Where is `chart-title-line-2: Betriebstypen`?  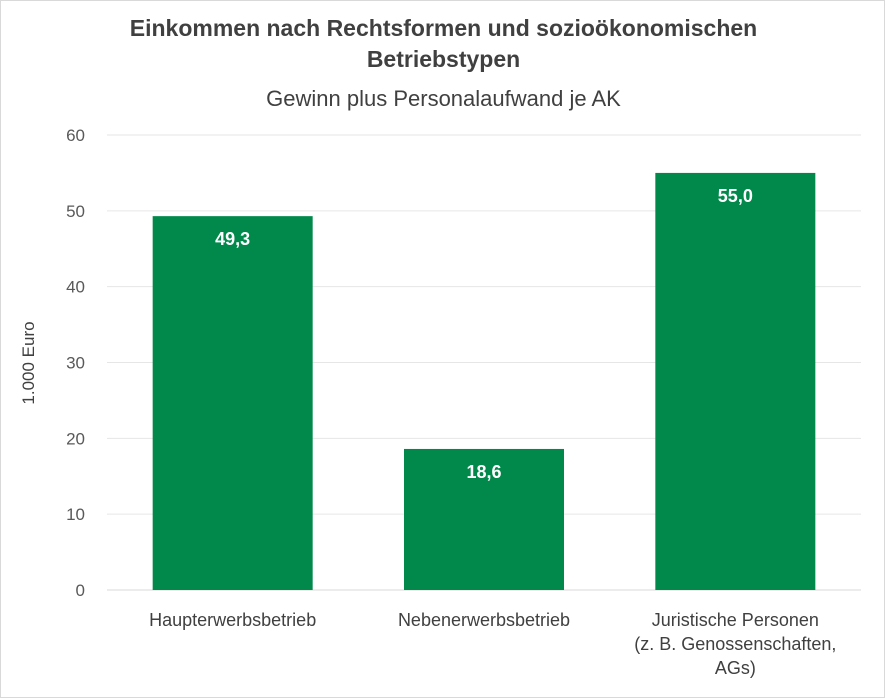
chart-title-line-2: Betriebstypen is located at coordinates (443, 59).